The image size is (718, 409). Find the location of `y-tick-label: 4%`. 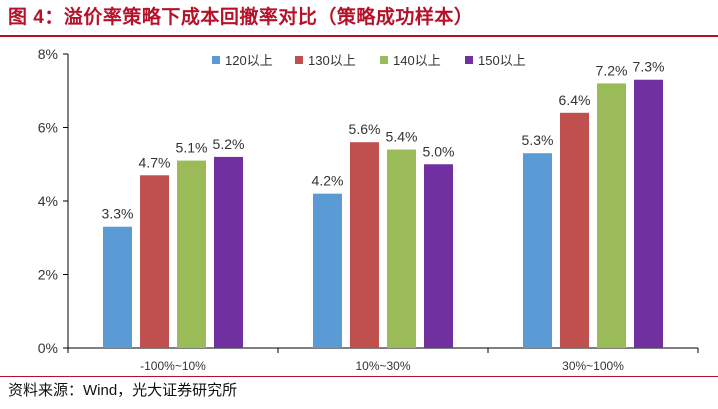

y-tick-label: 4% is located at coordinates (48, 201).